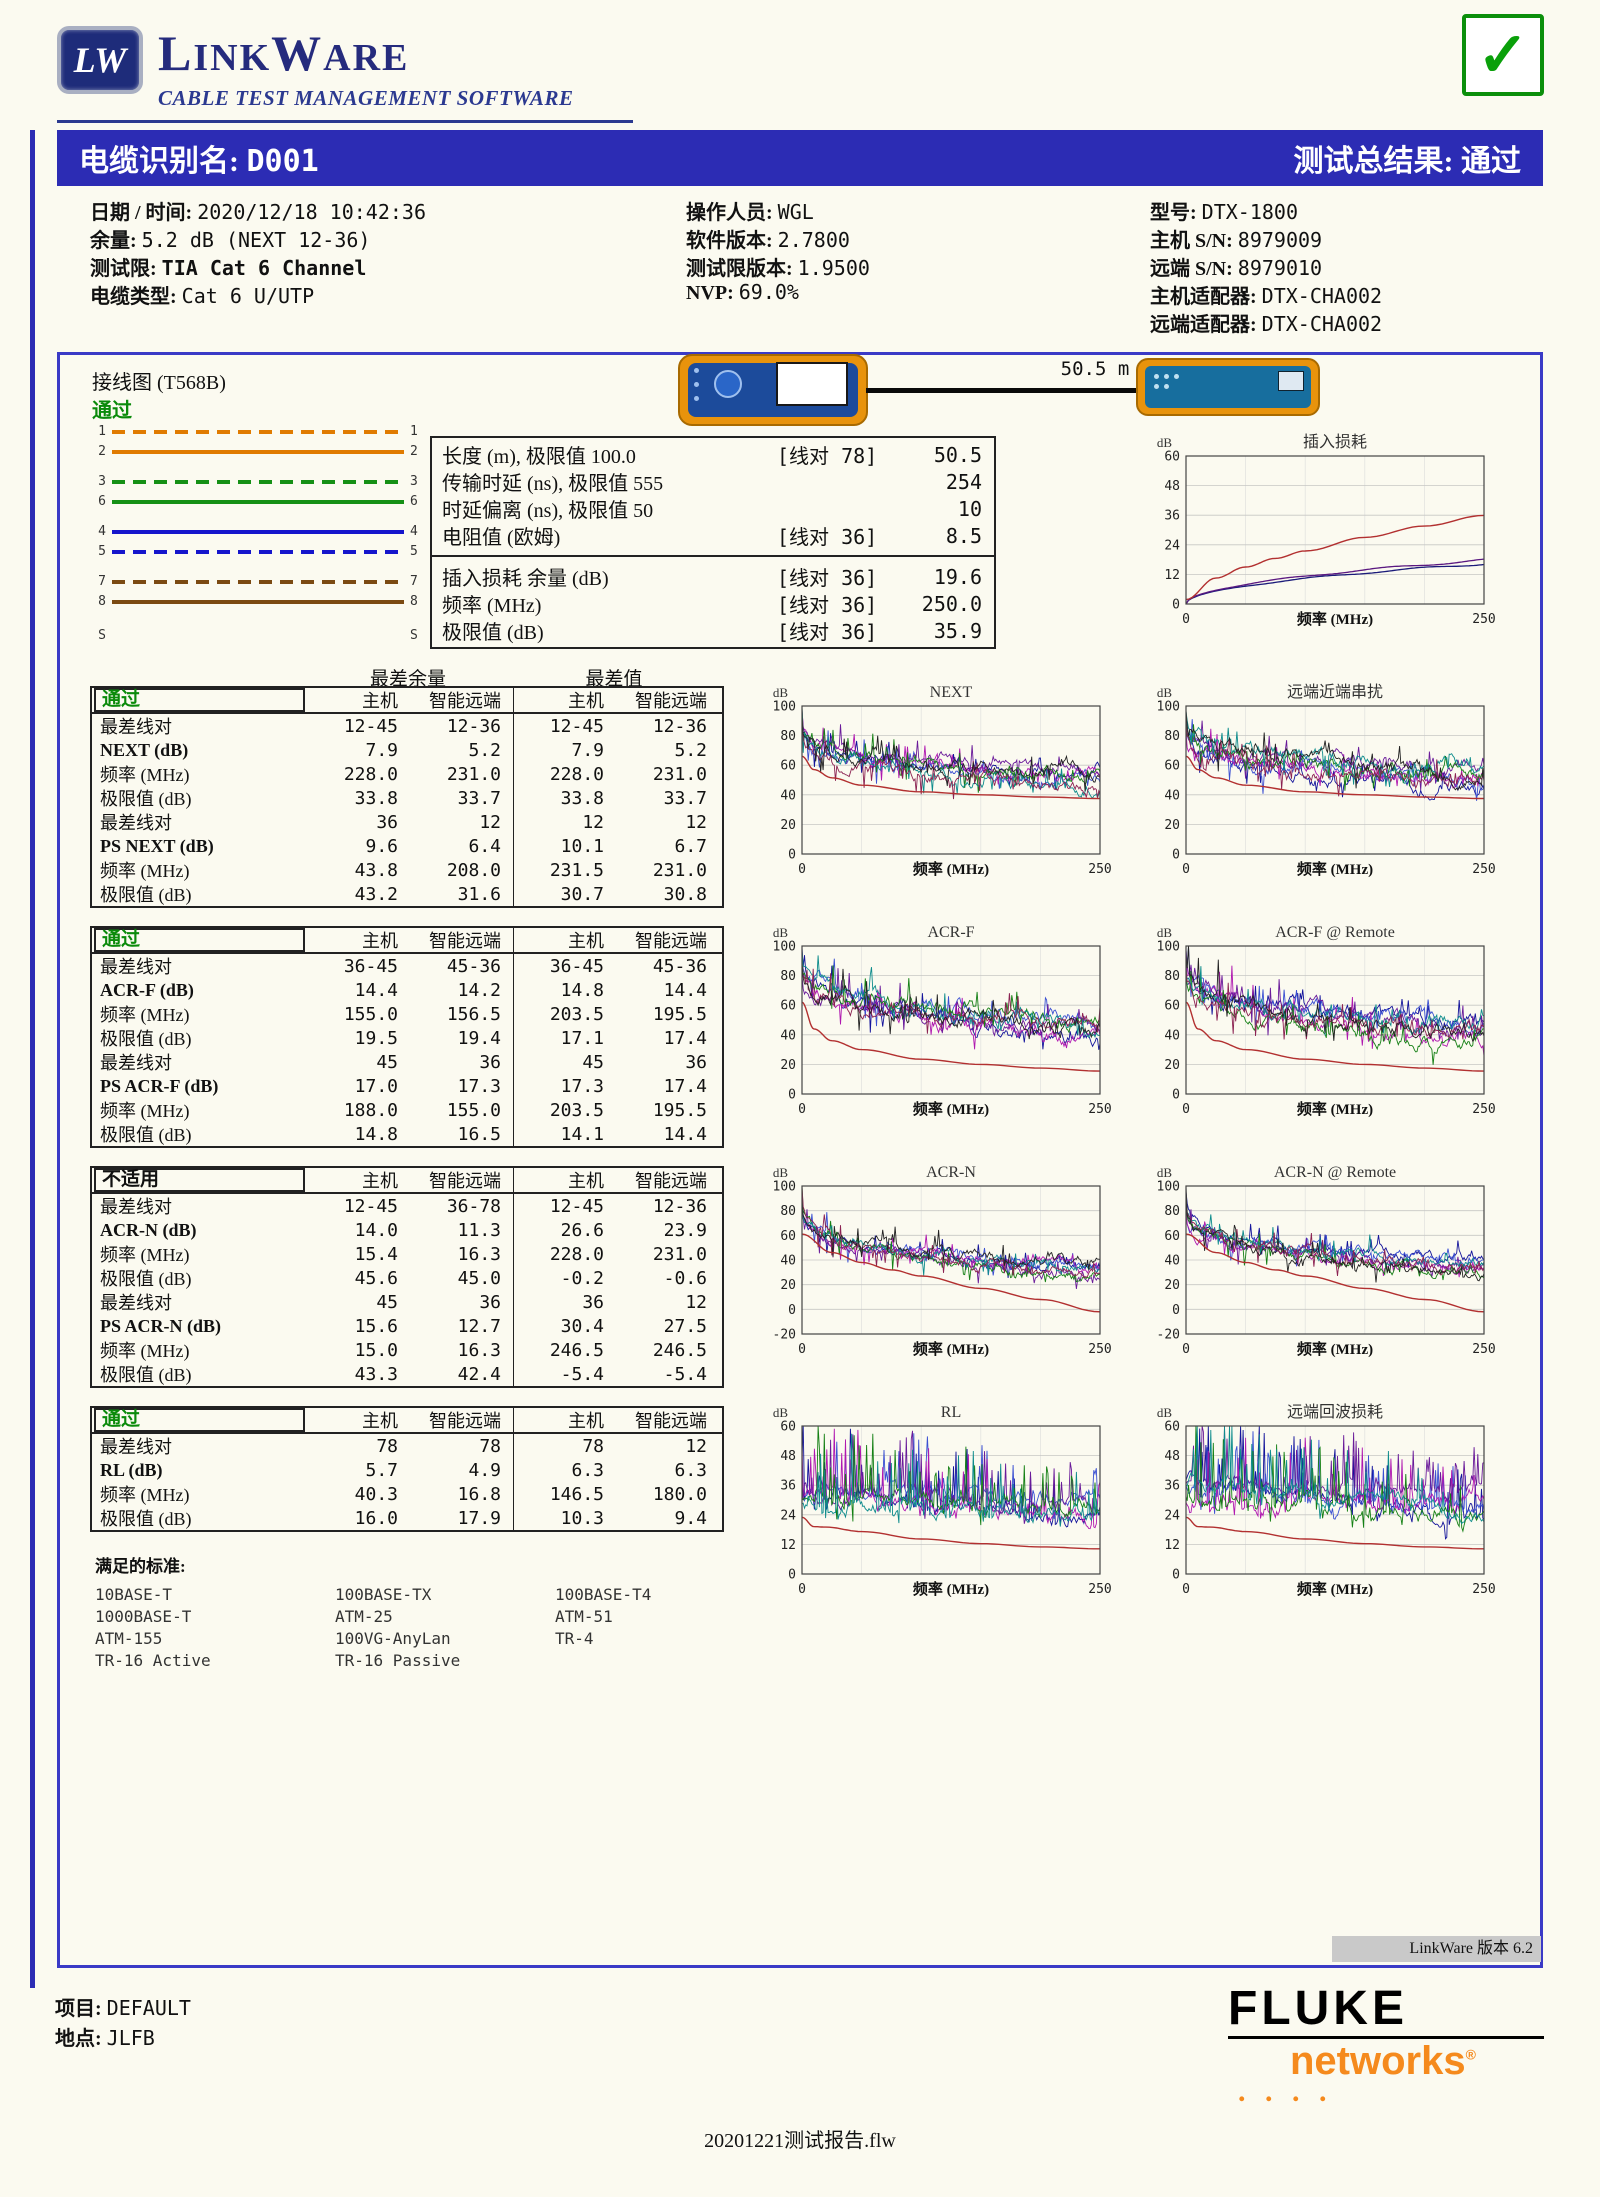 The height and width of the screenshot is (2197, 1600). What do you see at coordinates (1491, 161) in the screenshot?
I see `result-value: 通过` at bounding box center [1491, 161].